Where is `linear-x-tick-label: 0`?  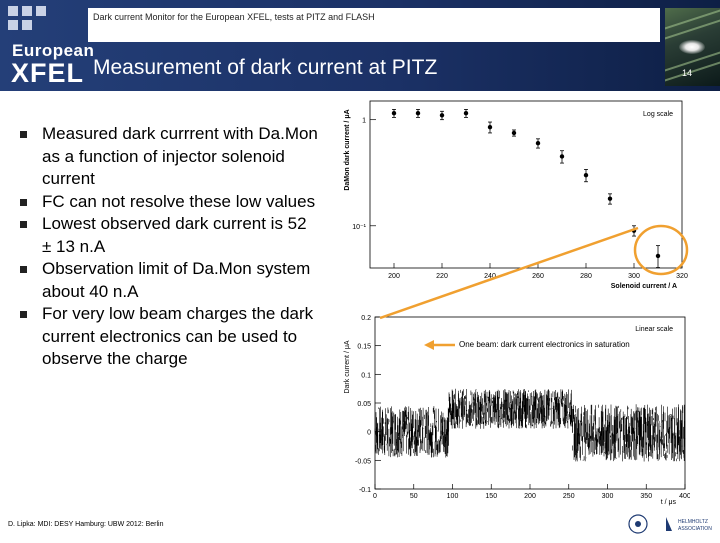
linear-x-tick-label: 0 is located at coordinates (375, 496).